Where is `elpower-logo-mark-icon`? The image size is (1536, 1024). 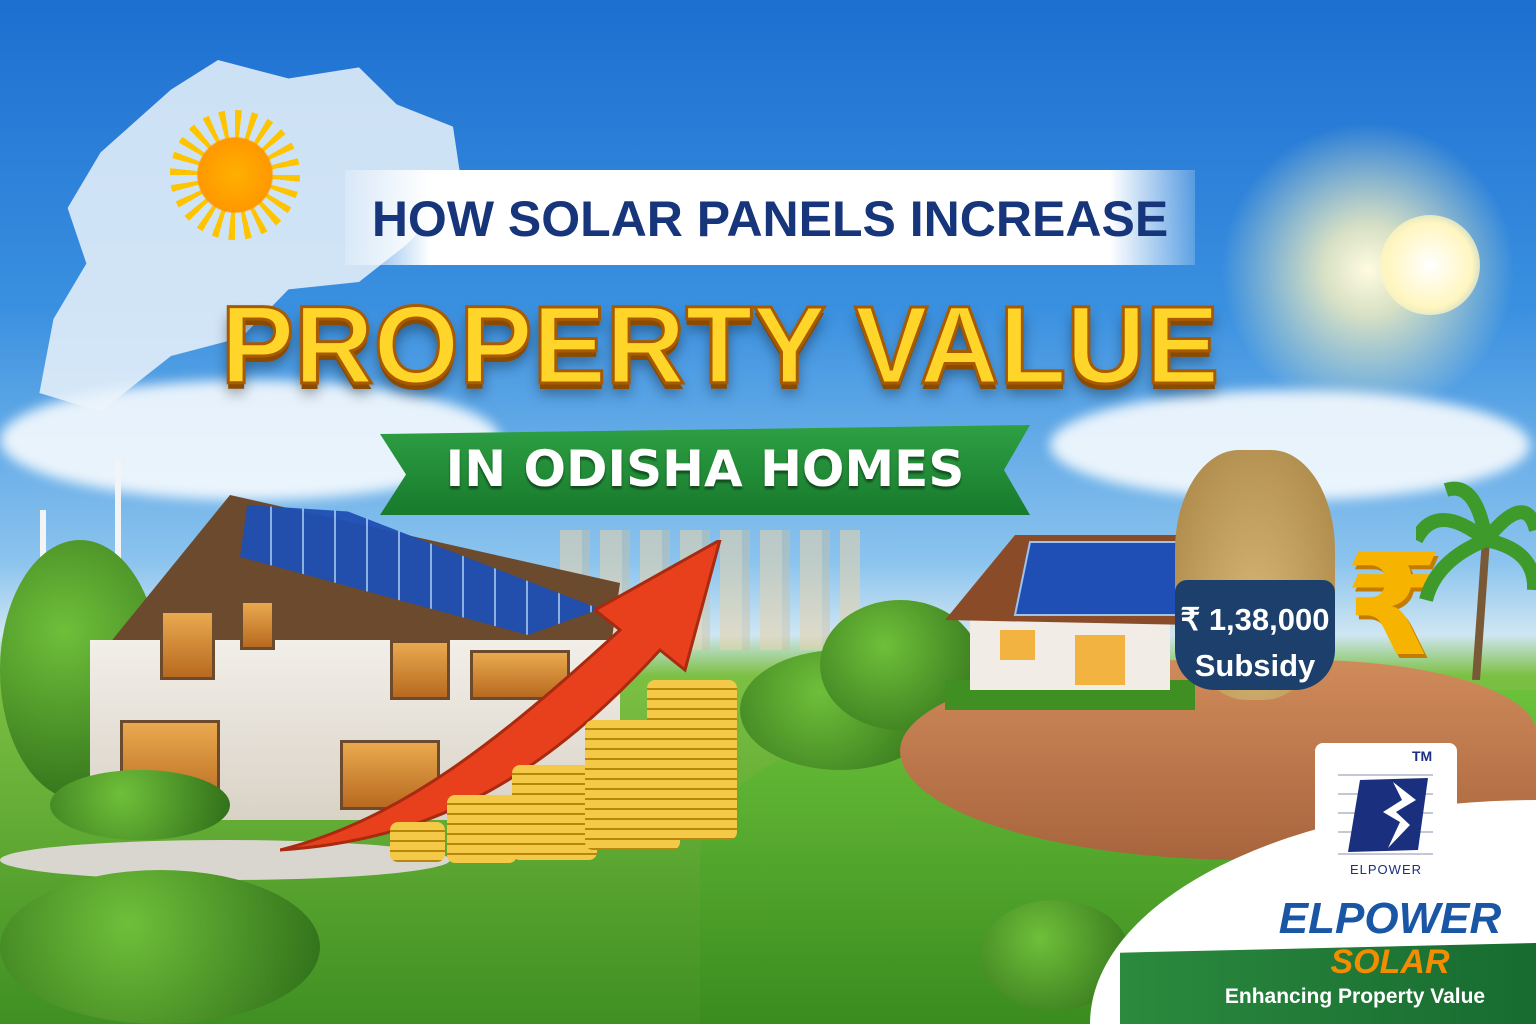
elpower-logo-mark-icon is located at coordinates (1385, 814).